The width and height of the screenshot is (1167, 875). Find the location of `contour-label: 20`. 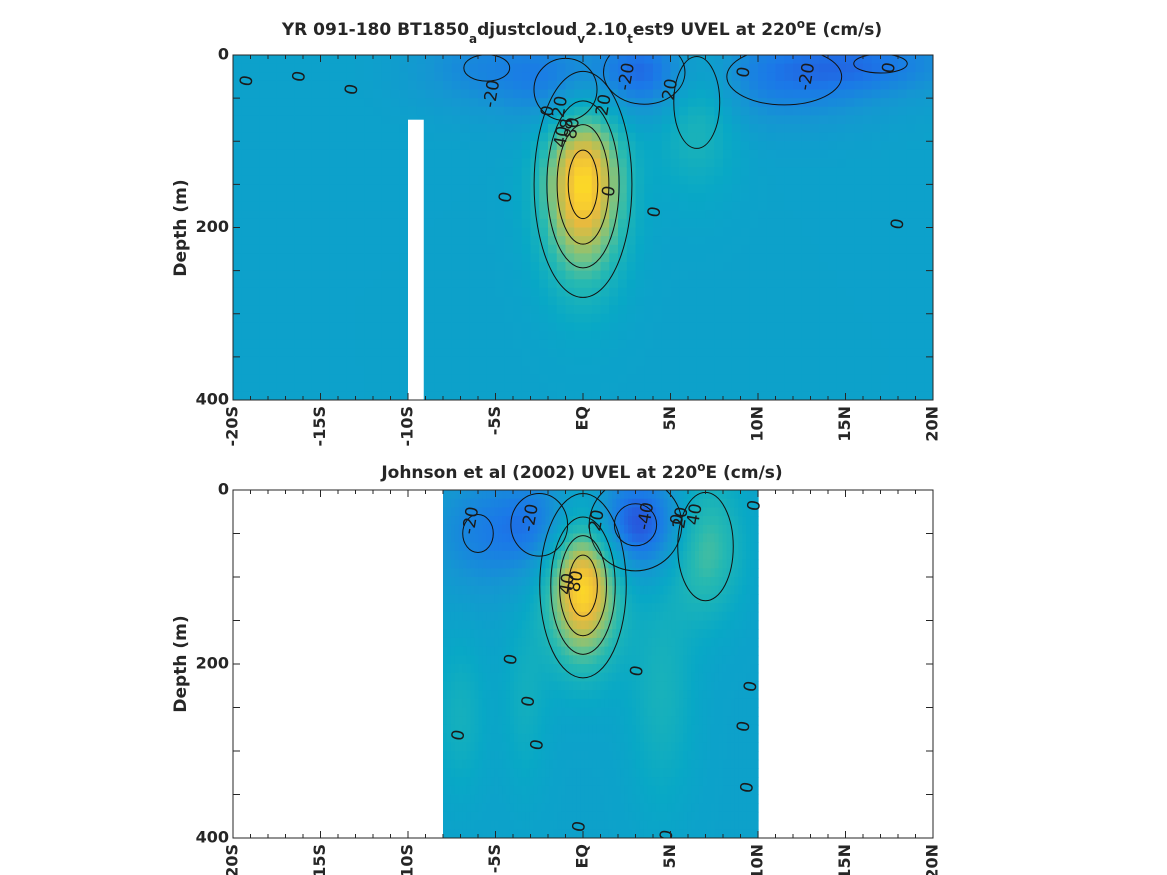

contour-label: 20 is located at coordinates (603, 105).